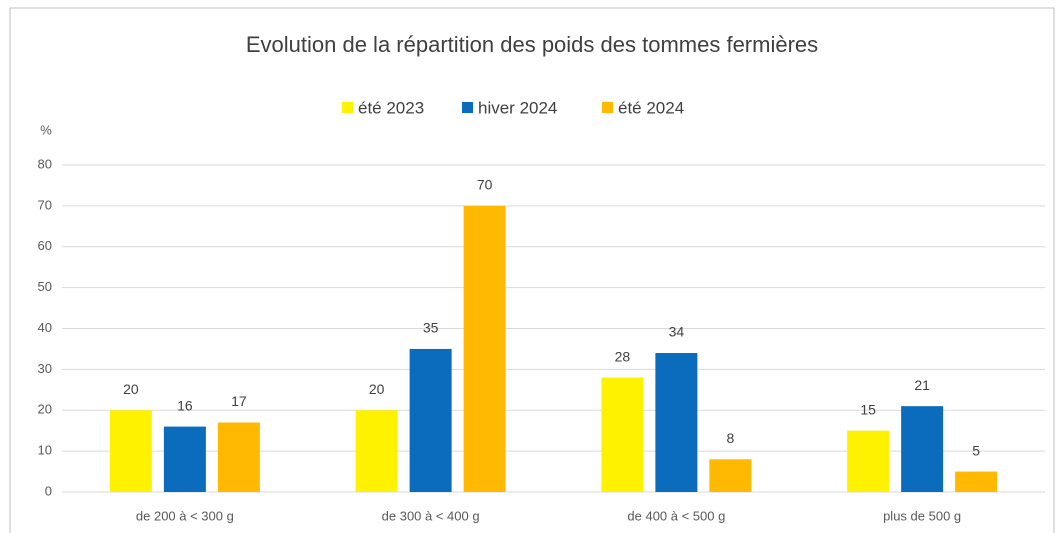  Describe the element at coordinates (922, 515) in the screenshot. I see `x-tick-label: plus de 500 g` at that location.